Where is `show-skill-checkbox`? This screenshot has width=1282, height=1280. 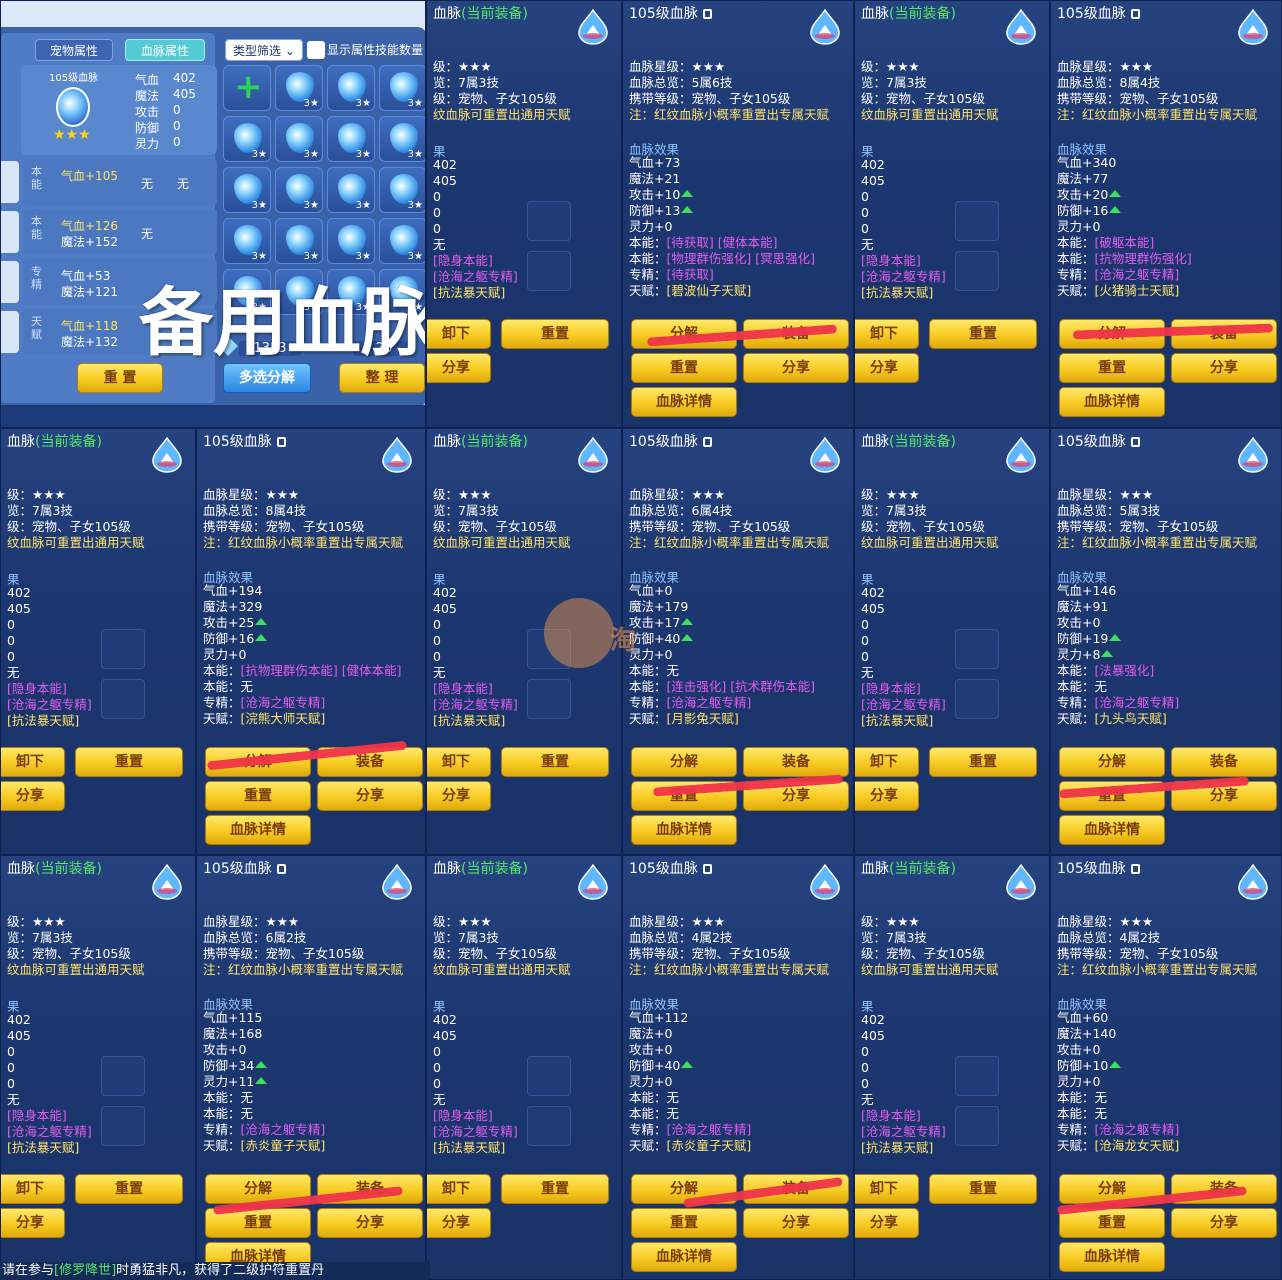 show-skill-checkbox is located at coordinates (316, 50).